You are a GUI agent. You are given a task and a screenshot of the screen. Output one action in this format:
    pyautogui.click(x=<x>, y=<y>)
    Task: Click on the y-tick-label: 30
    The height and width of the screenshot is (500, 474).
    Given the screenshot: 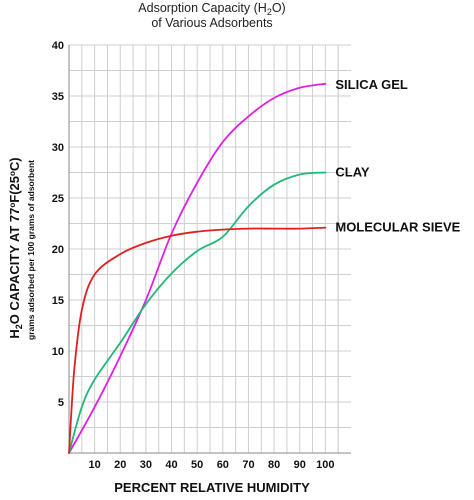 What is the action you would take?
    pyautogui.click(x=58, y=148)
    